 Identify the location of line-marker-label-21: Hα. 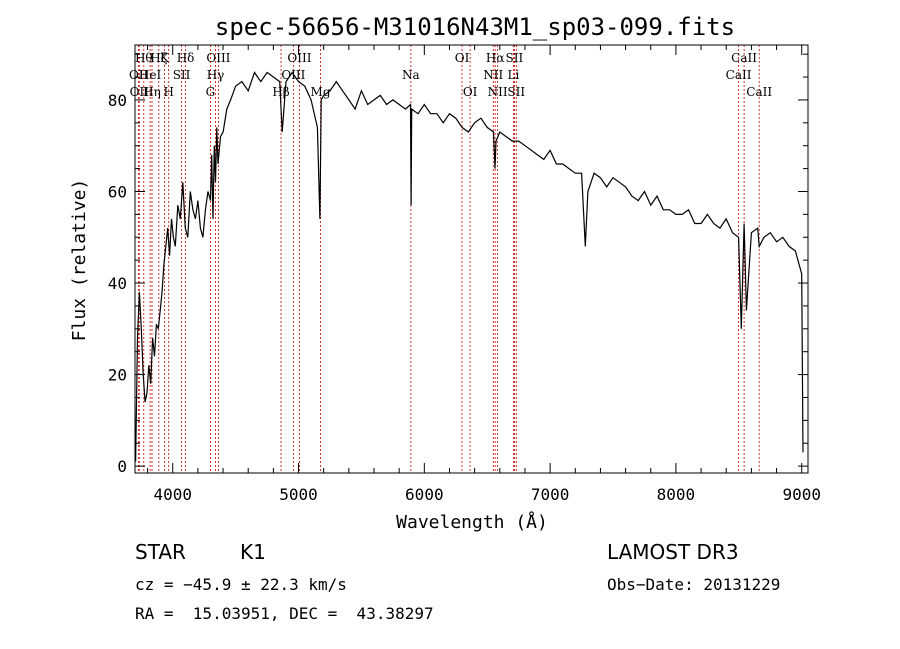
(495, 58).